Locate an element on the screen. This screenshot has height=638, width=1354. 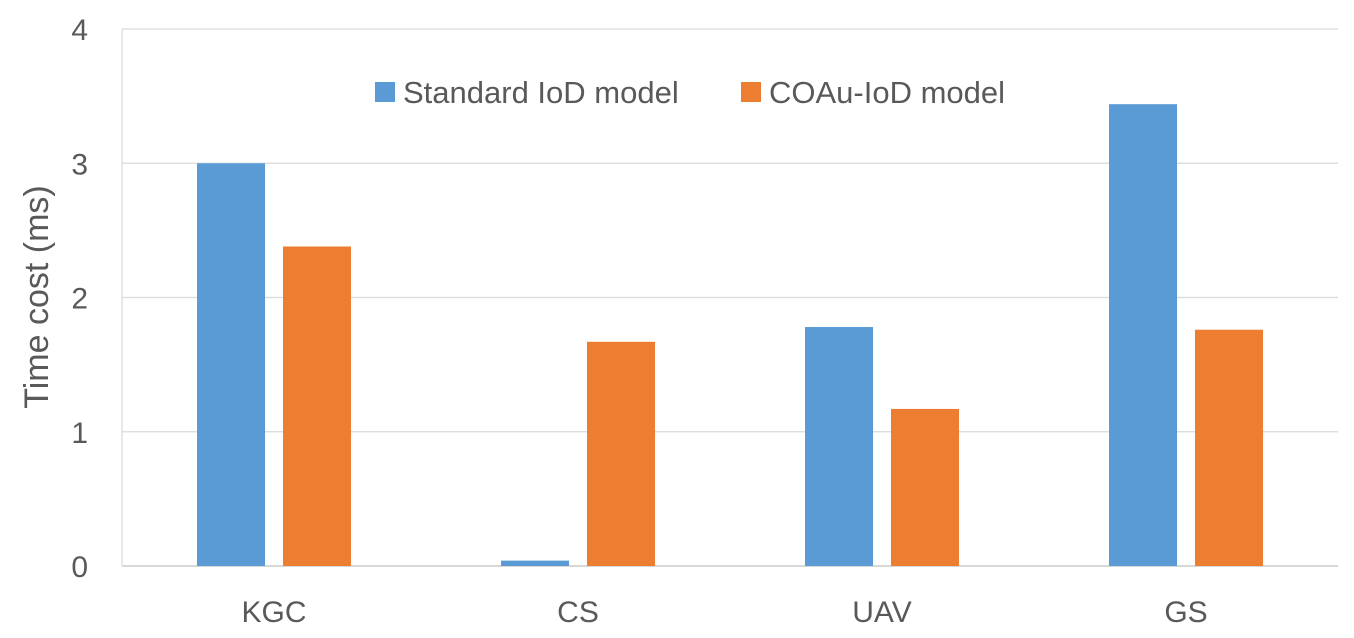
x-tick-label-uav: UAV is located at coordinates (881, 612).